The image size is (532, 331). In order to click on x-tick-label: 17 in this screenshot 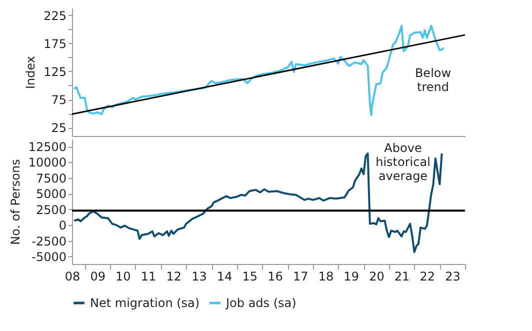, I will do `click(300, 277)`.